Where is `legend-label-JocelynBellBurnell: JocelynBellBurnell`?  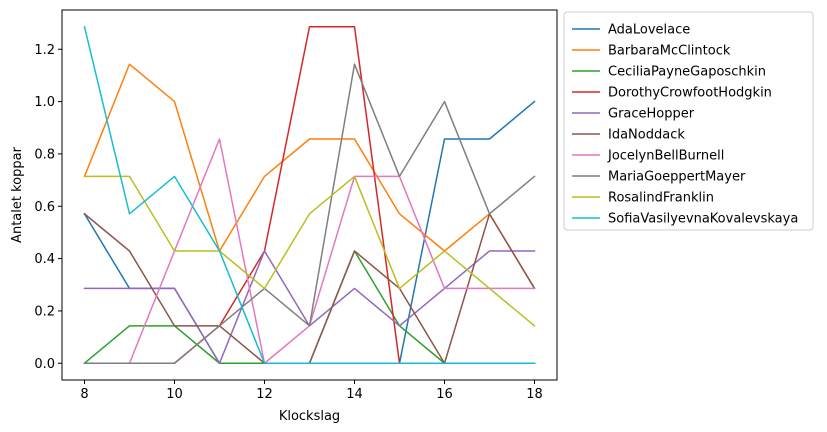 legend-label-JocelynBellBurnell: JocelynBellBurnell is located at coordinates (665, 156).